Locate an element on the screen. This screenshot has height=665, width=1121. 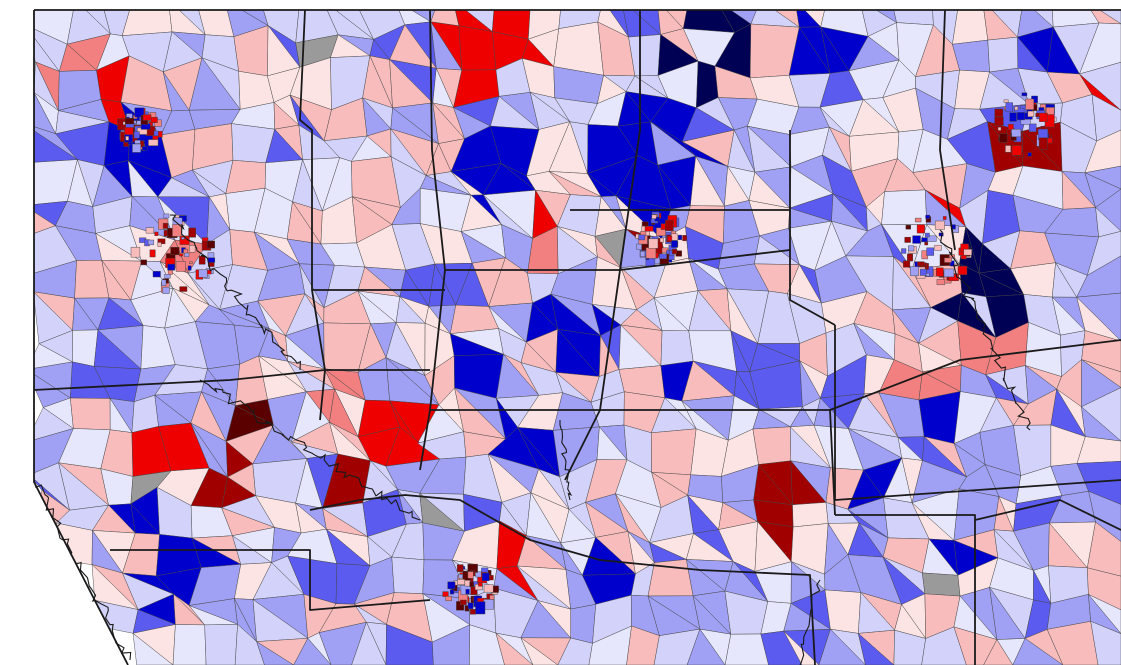
river is located at coordinates (310, 450).